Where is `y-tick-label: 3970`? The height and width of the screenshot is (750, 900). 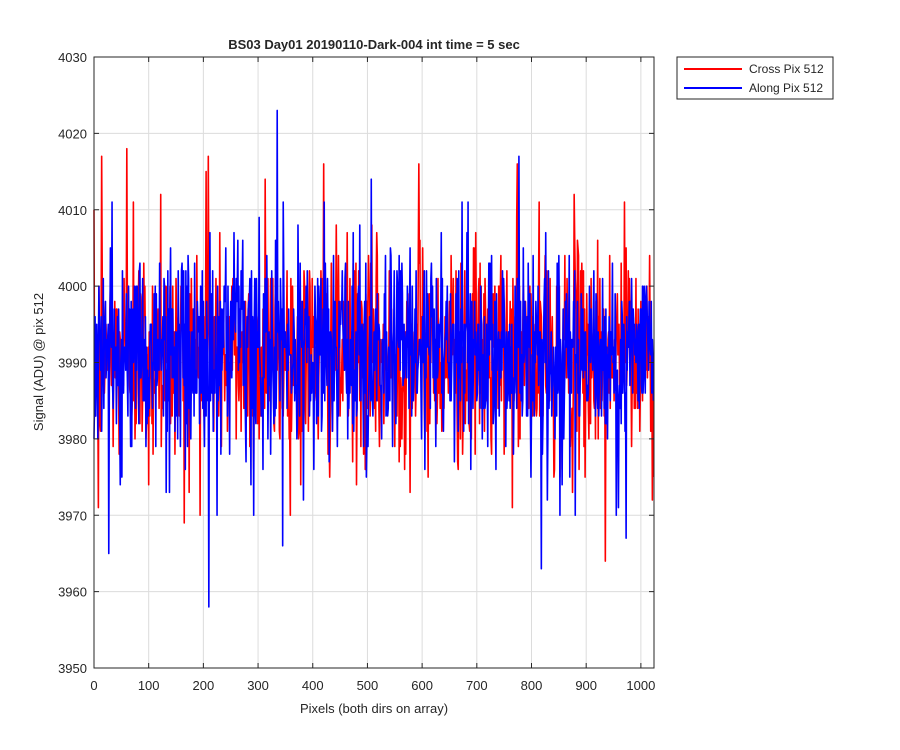
y-tick-label: 3970 is located at coordinates (72, 515).